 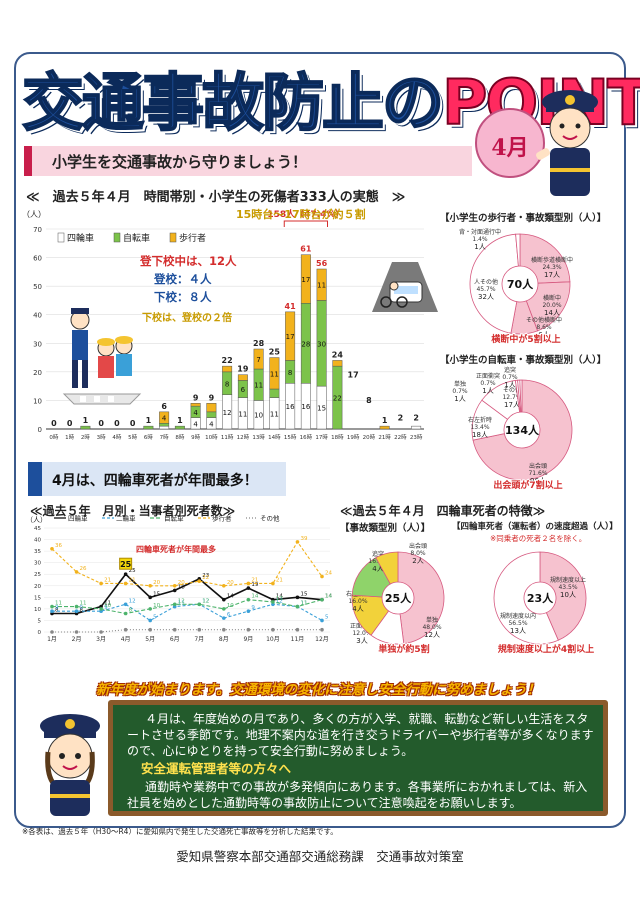 I want to click on section2-banner-accent, so click(x=35, y=479).